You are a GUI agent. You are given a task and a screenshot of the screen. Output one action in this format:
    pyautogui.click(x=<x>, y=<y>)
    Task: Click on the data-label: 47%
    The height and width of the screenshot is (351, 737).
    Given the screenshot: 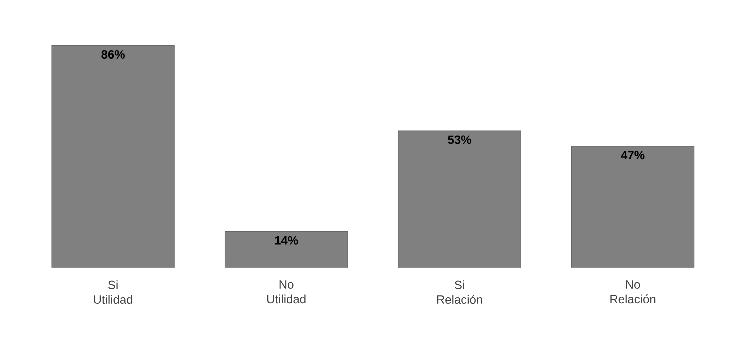 What is the action you would take?
    pyautogui.click(x=633, y=155)
    